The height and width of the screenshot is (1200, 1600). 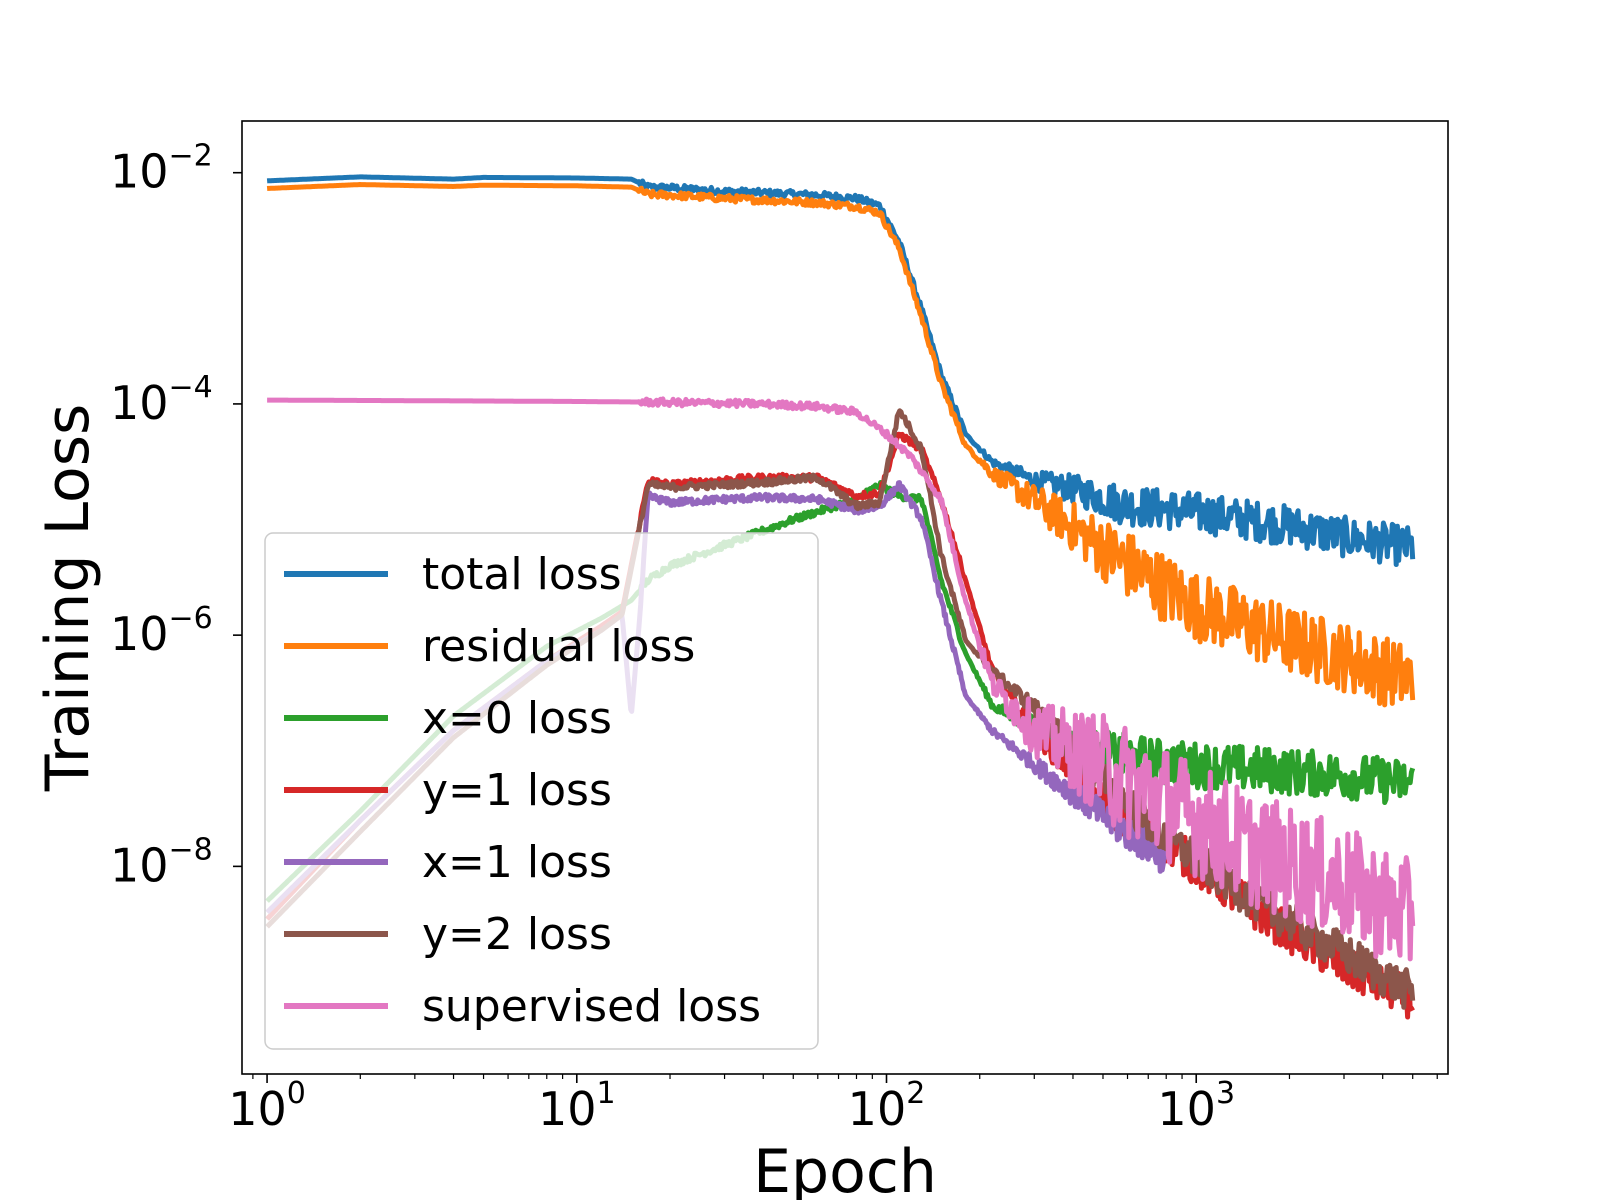 I want to click on x-tick-label: 10⁰, so click(x=267, y=1106).